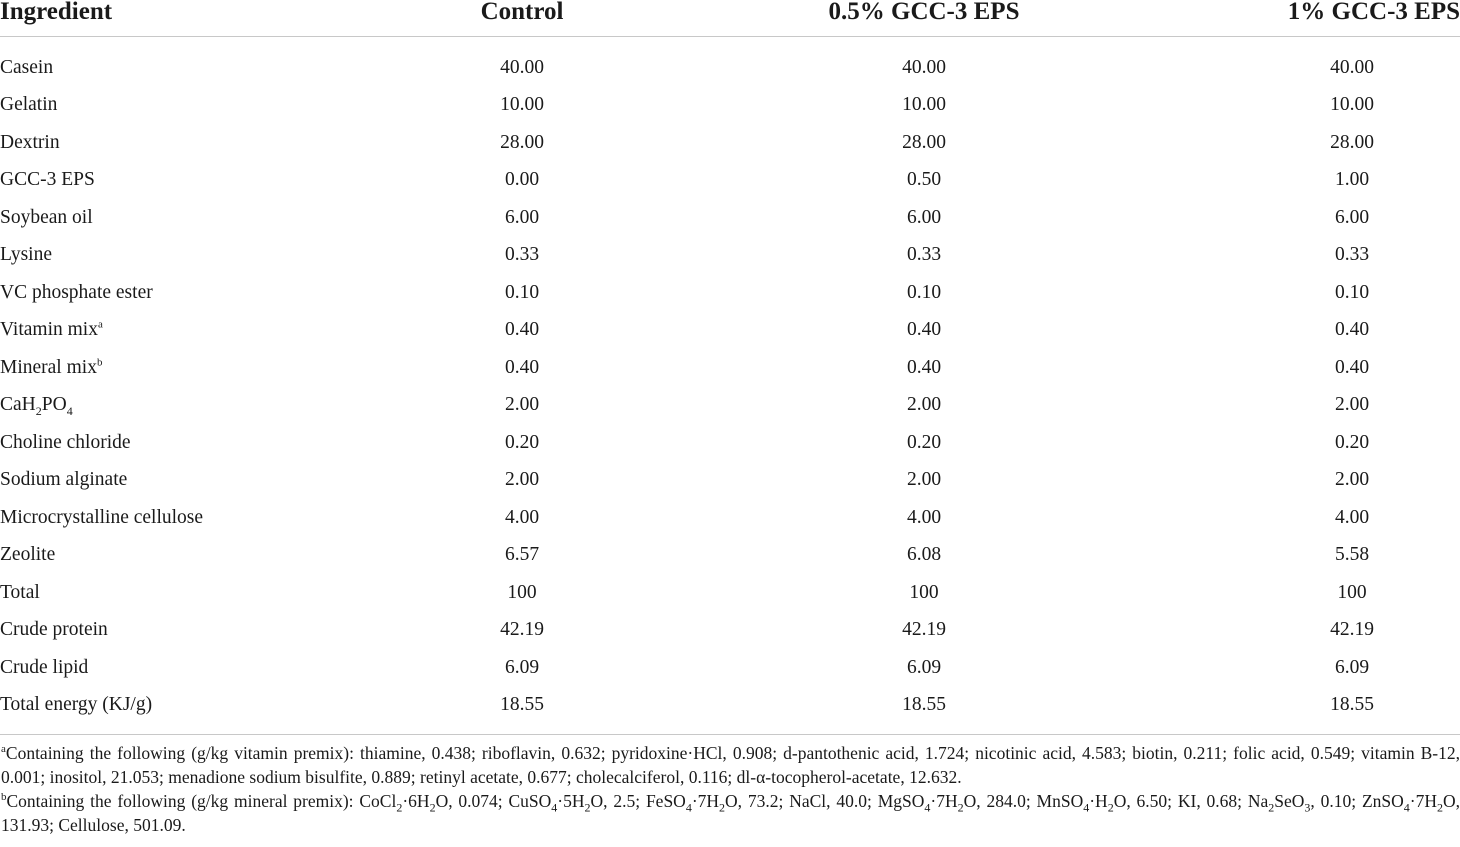 This screenshot has width=1460, height=847. What do you see at coordinates (522, 67) in the screenshot?
I see `control-value: 40.00` at bounding box center [522, 67].